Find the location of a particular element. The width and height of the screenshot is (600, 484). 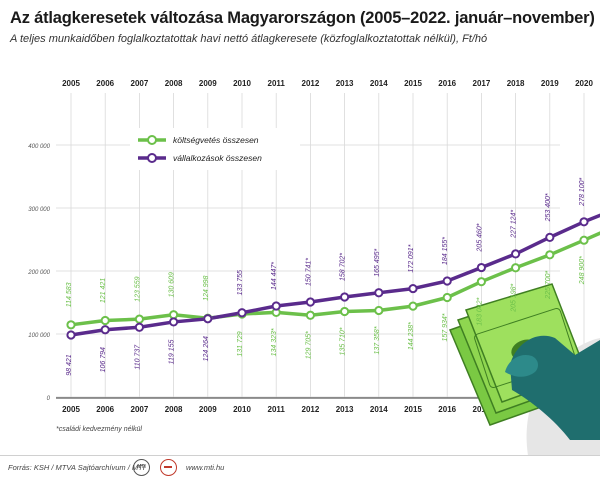

data-label: 137 358* is located at coordinates (377, 340).